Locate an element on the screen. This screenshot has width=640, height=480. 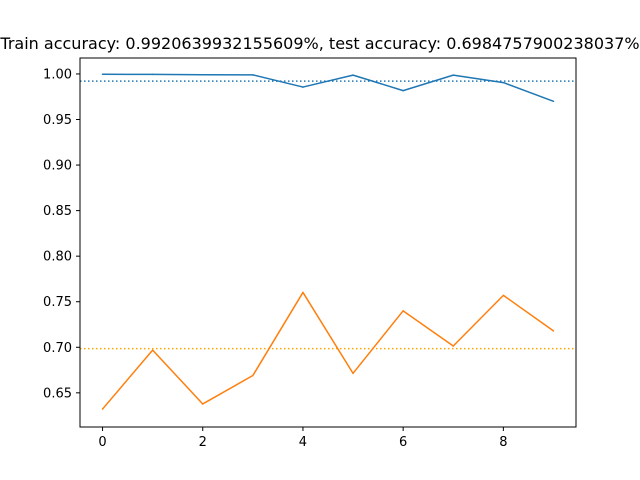
x-tick-label-0: 0 is located at coordinates (102, 442).